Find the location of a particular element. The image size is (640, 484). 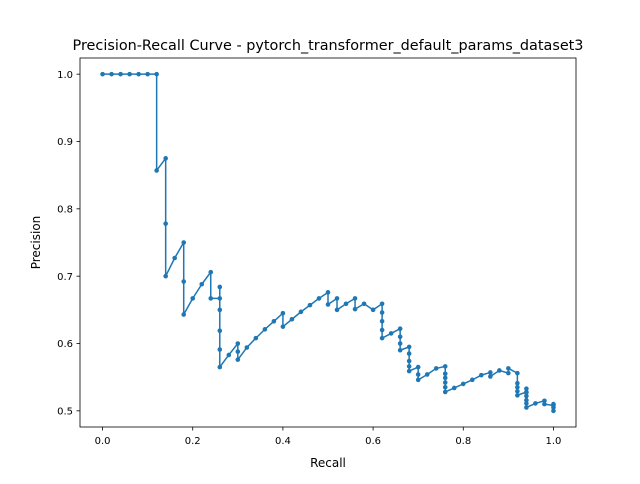

x-tick-label: 0.4 is located at coordinates (283, 441).